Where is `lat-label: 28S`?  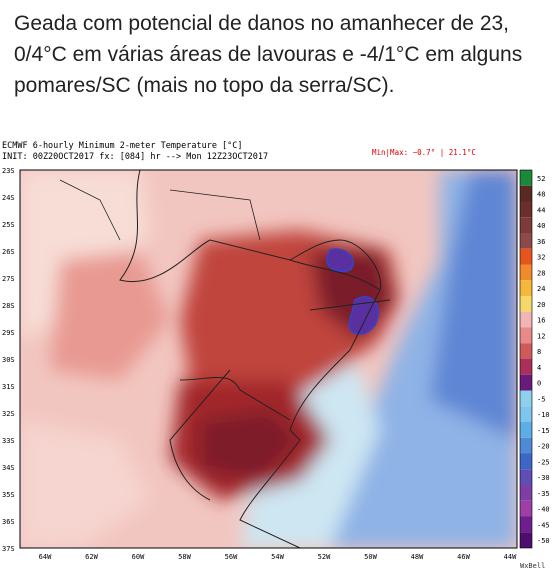
lat-label: 28S is located at coordinates (8, 306).